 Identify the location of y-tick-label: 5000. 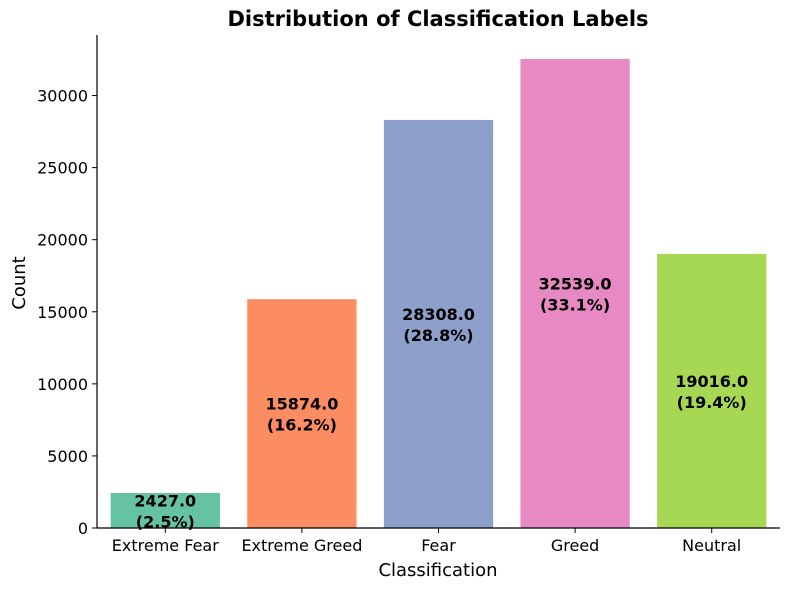
(67, 456).